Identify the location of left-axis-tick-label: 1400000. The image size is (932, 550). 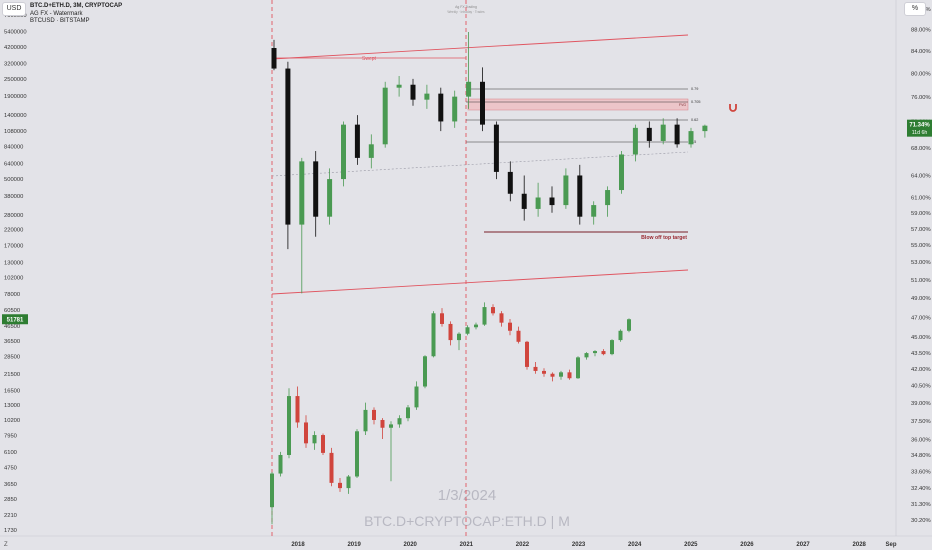
(15, 116).